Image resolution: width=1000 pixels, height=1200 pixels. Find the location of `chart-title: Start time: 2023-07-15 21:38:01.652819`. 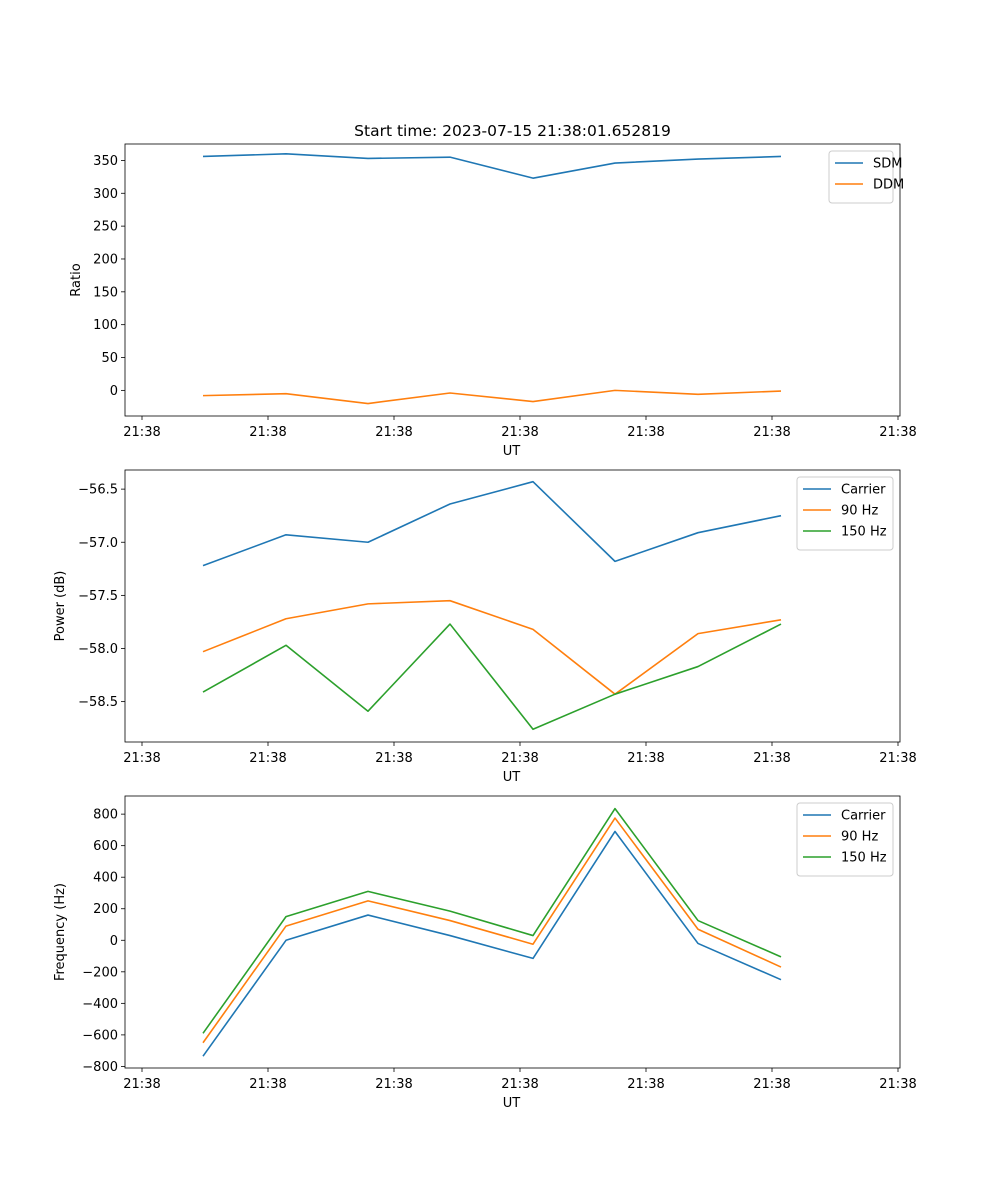

chart-title: Start time: 2023-07-15 21:38:01.652819 is located at coordinates (512, 131).